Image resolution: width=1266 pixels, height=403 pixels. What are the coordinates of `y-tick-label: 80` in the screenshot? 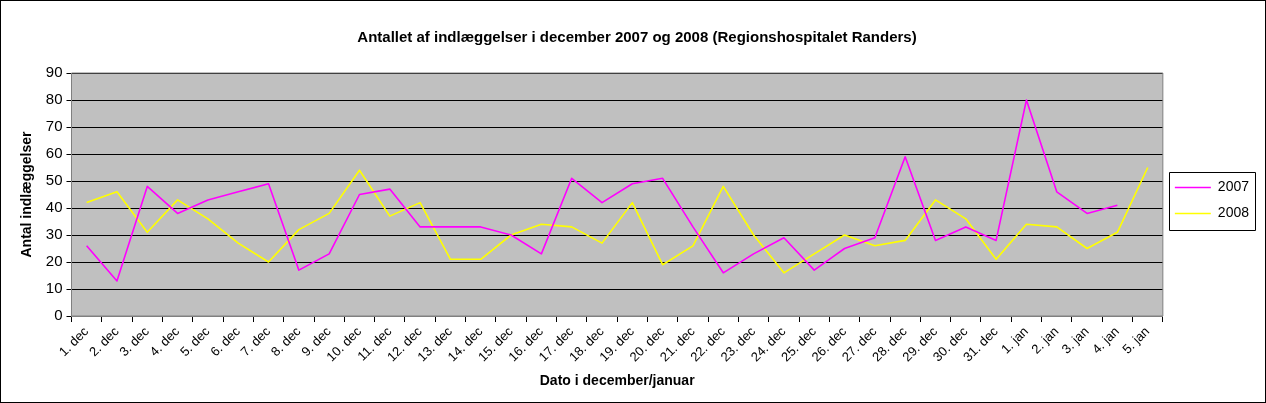 It's located at (54, 99).